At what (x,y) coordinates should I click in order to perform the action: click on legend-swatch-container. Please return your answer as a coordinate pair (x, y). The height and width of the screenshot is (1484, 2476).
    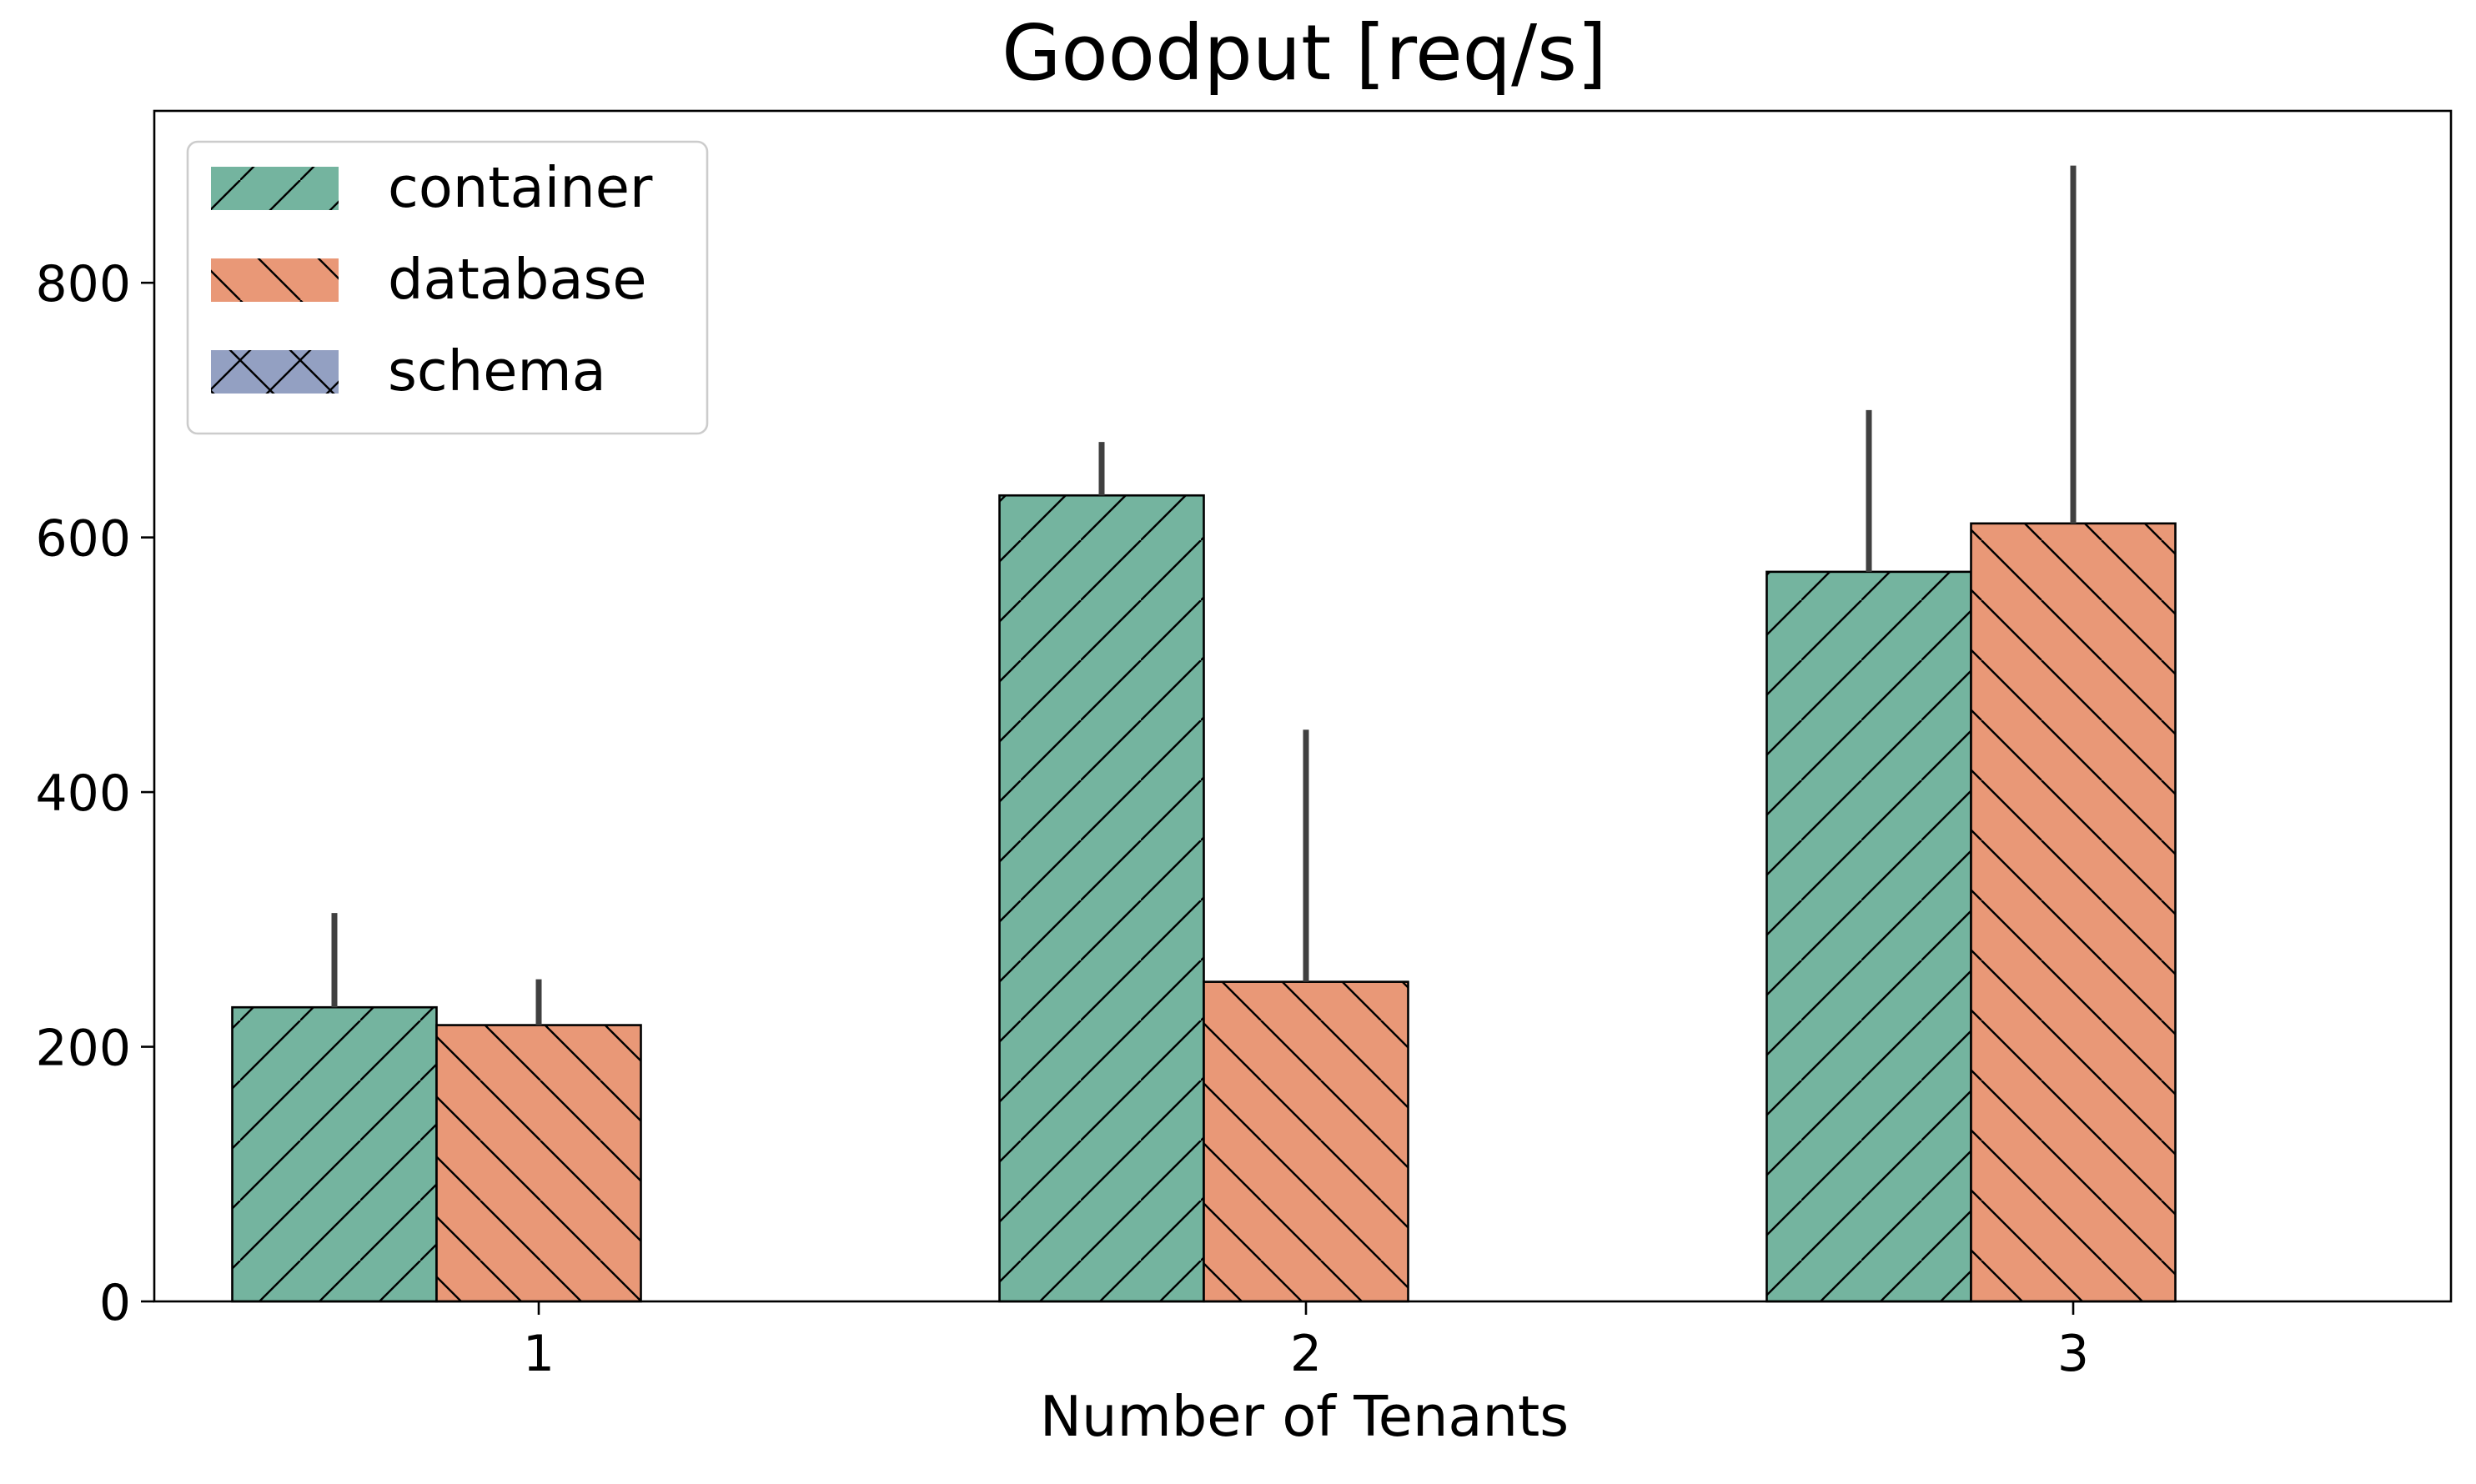
    Looking at the image, I should click on (275, 188).